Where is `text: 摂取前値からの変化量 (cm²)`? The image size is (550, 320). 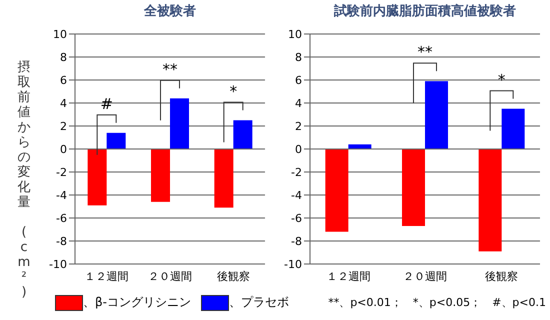
text: 摂取前値からの変化量 (cm²) is located at coordinates (24, 180).